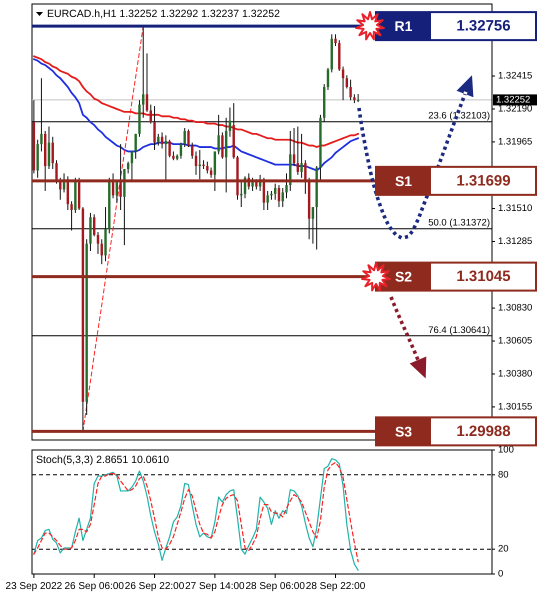 The width and height of the screenshot is (539, 597). I want to click on y-tick-label: 1.32415, so click(515, 76).